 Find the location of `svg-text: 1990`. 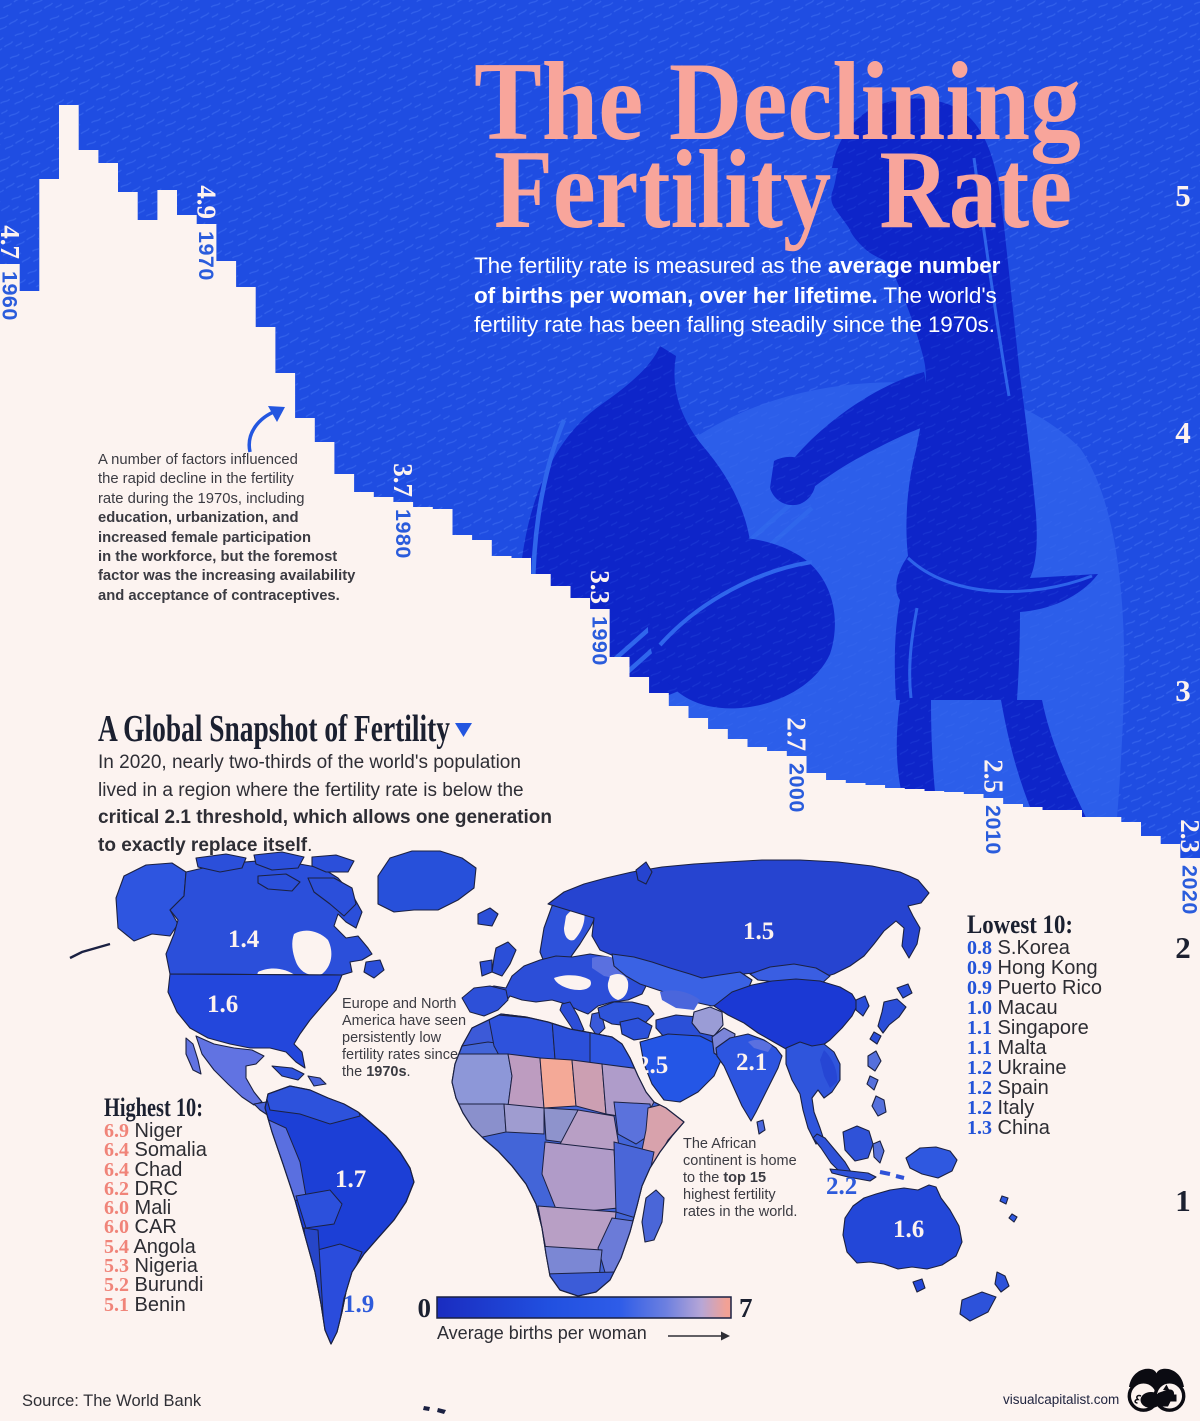

svg-text: 1990 is located at coordinates (600, 641).